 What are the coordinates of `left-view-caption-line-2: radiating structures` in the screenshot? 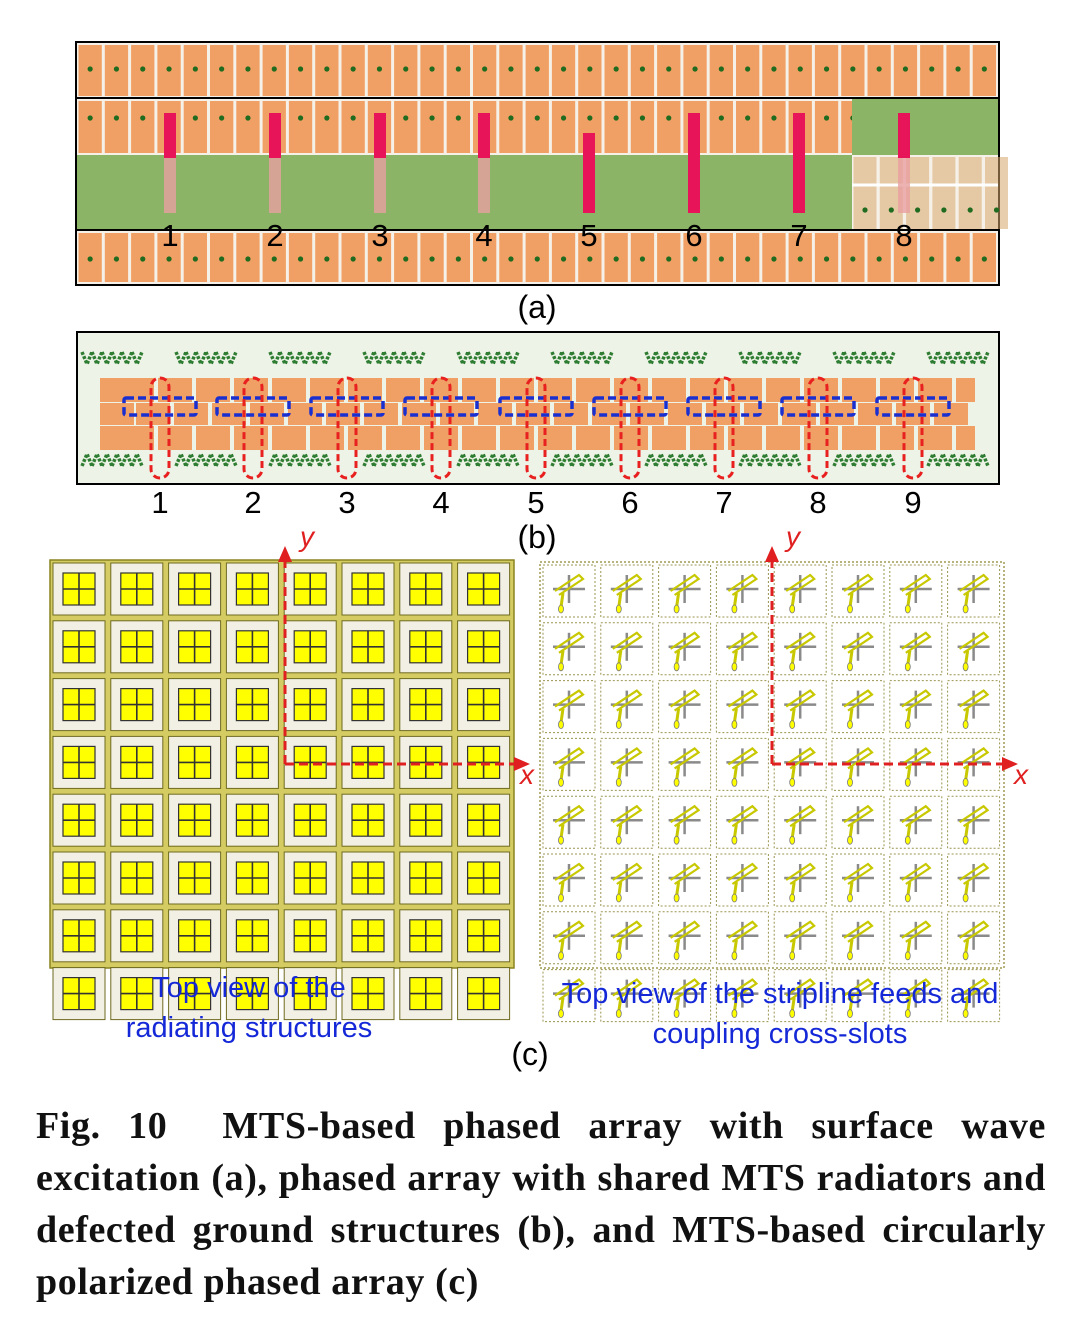 It's located at (249, 1028).